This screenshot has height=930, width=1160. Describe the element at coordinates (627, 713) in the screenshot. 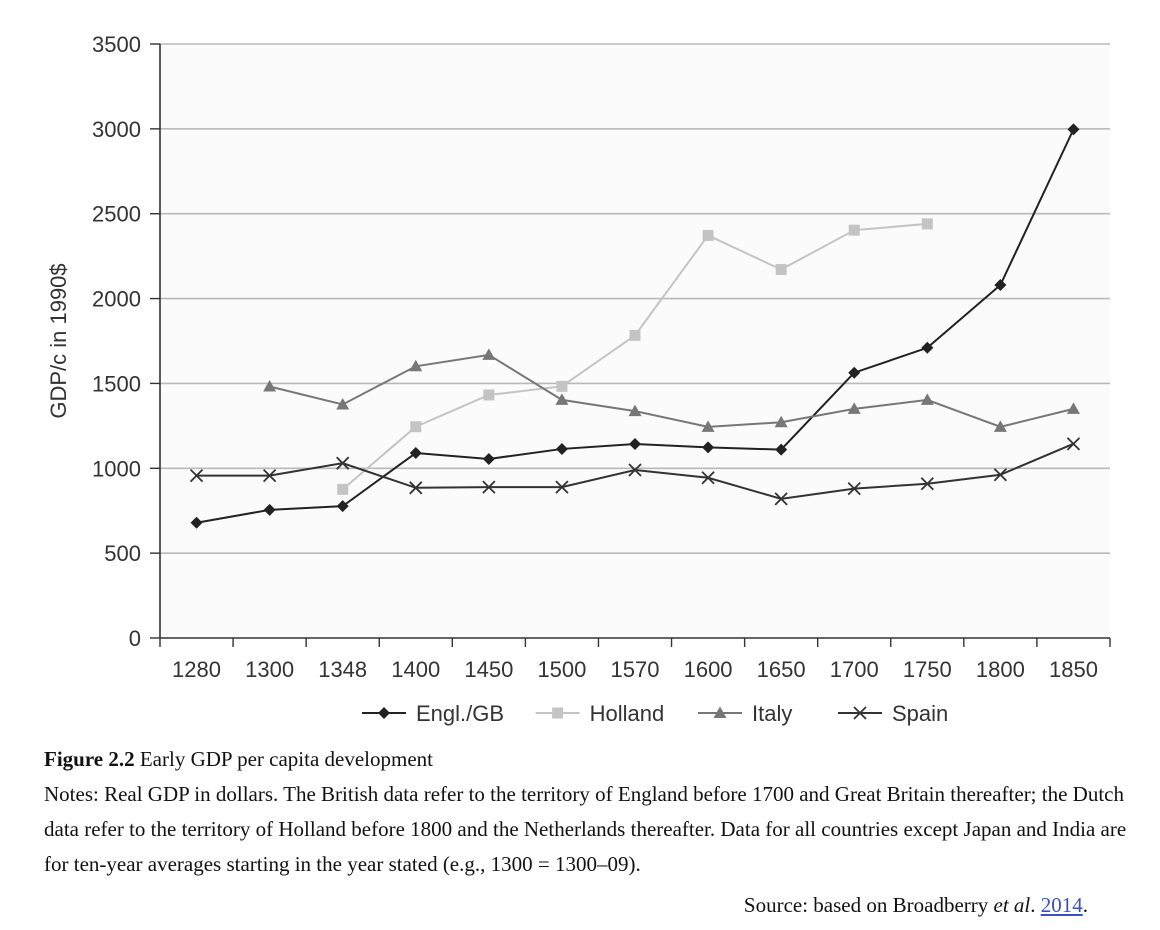

I see `legend-label: Holland` at that location.